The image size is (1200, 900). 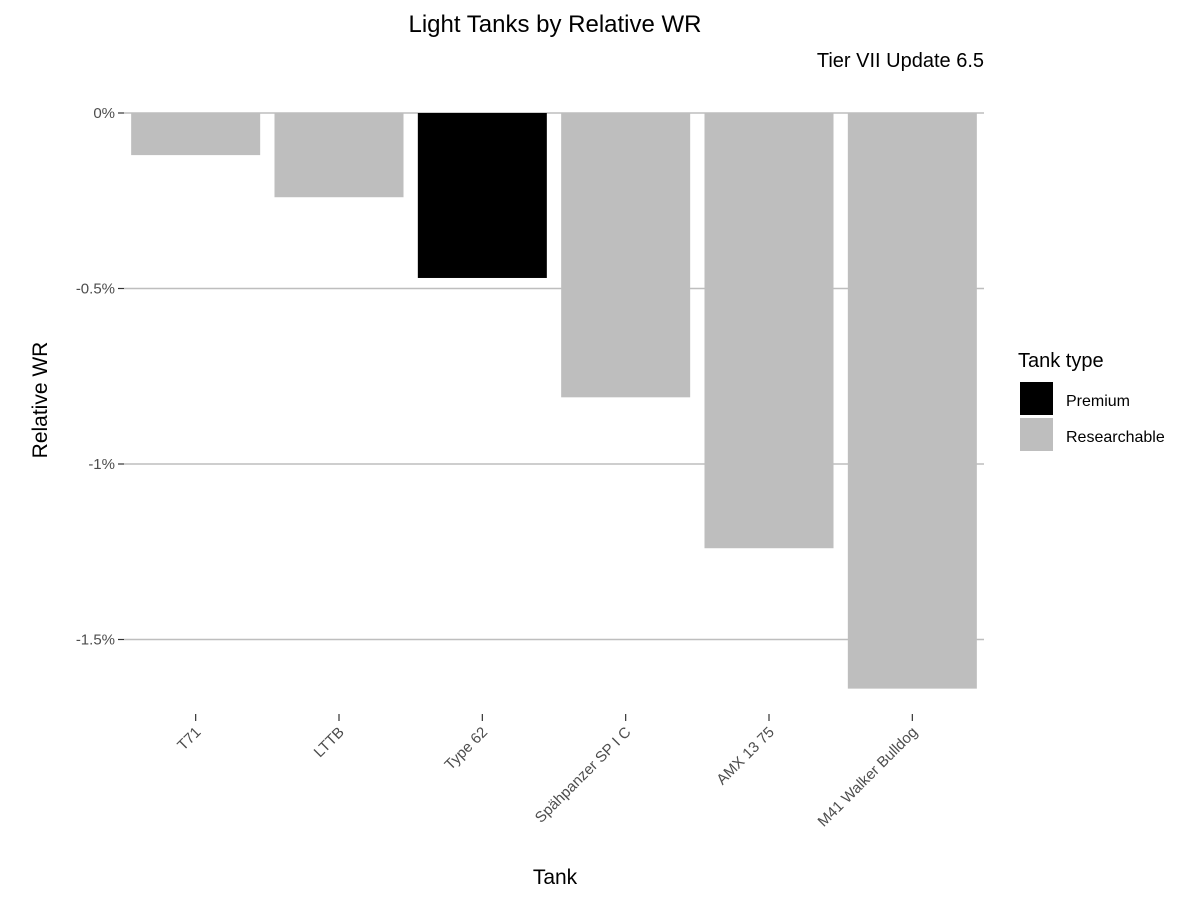 I want to click on x-tick-label: AMX 13 75, so click(x=745, y=756).